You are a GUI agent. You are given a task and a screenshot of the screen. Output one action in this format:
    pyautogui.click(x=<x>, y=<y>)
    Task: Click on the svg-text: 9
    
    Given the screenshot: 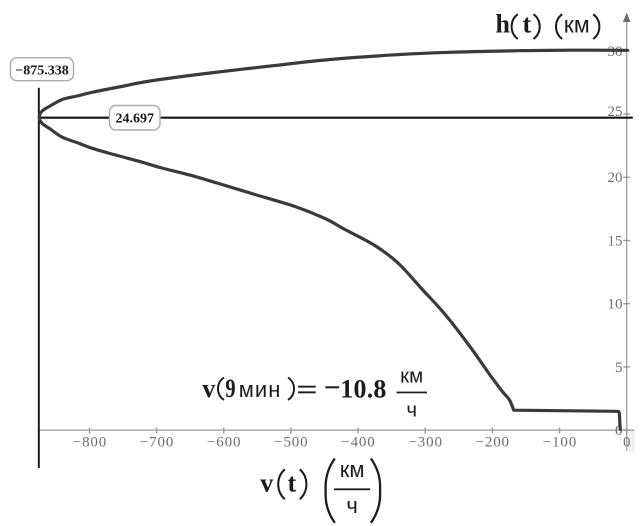 What is the action you would take?
    pyautogui.click(x=230, y=389)
    